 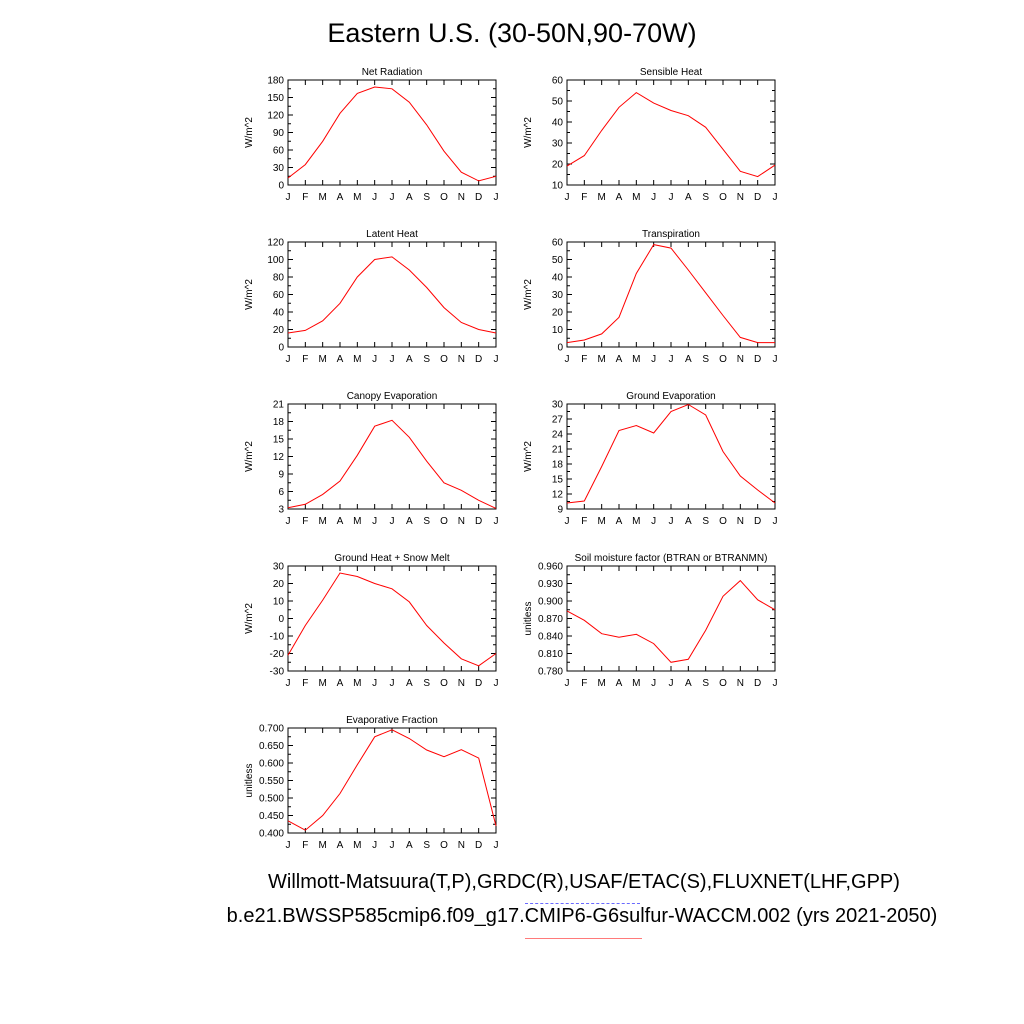 I want to click on page-title: Eastern U.S. (30-50N,90-70W), so click(x=512, y=33).